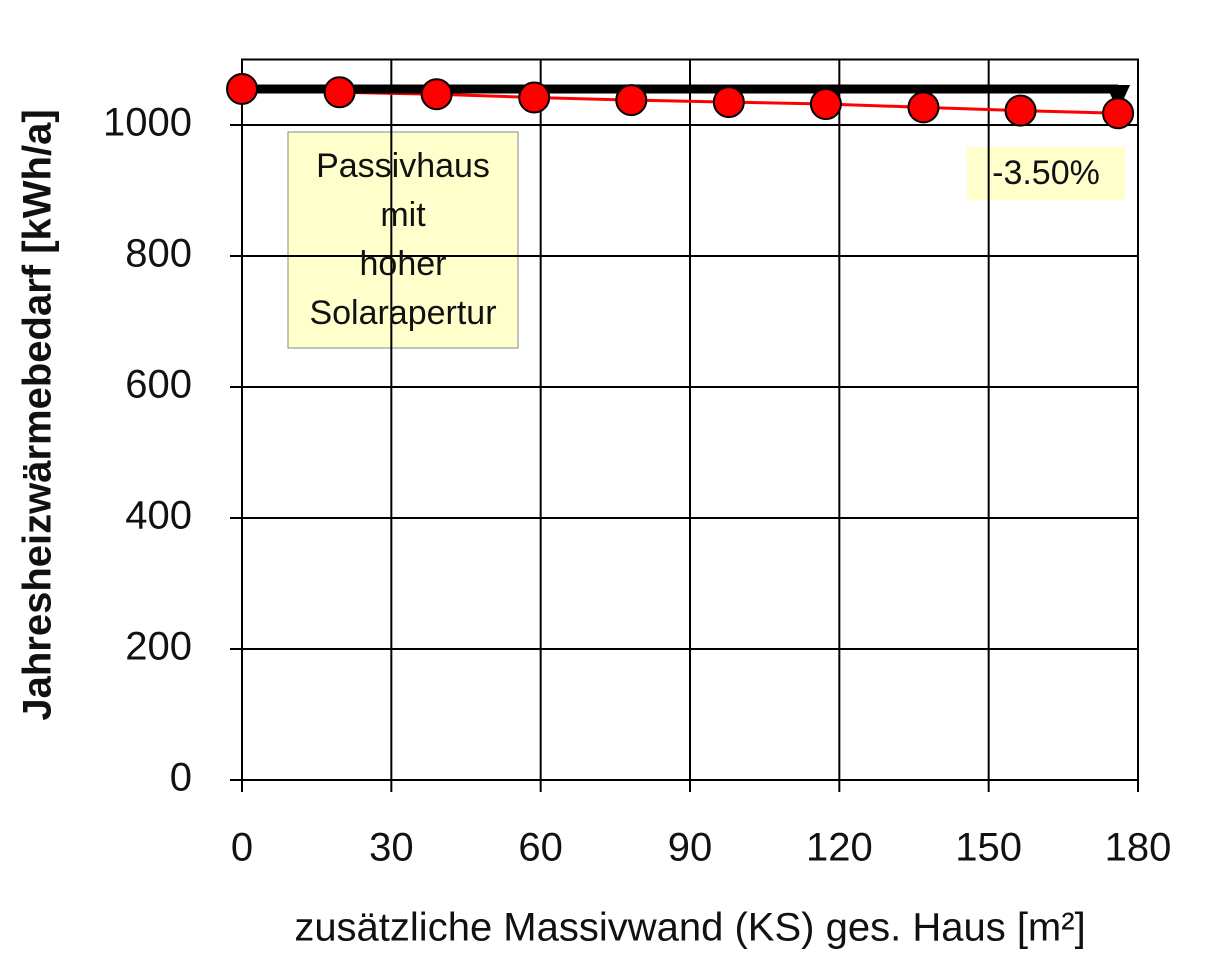  What do you see at coordinates (181, 778) in the screenshot?
I see `y-tick-label: 0` at bounding box center [181, 778].